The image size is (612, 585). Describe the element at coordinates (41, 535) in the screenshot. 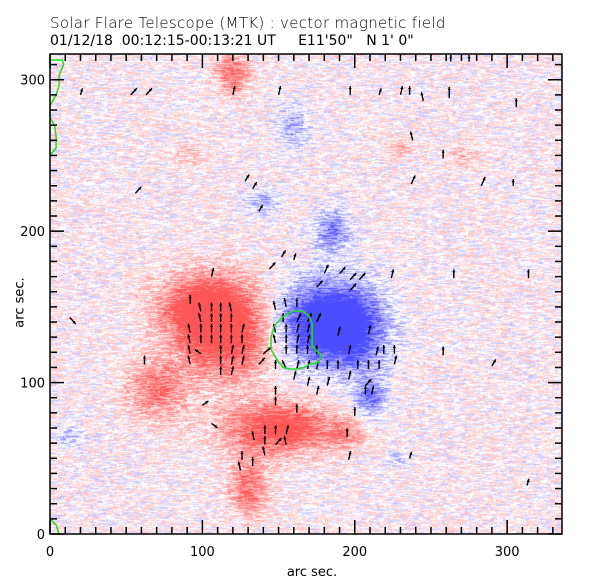

I see `y-tick-label: 0` at that location.